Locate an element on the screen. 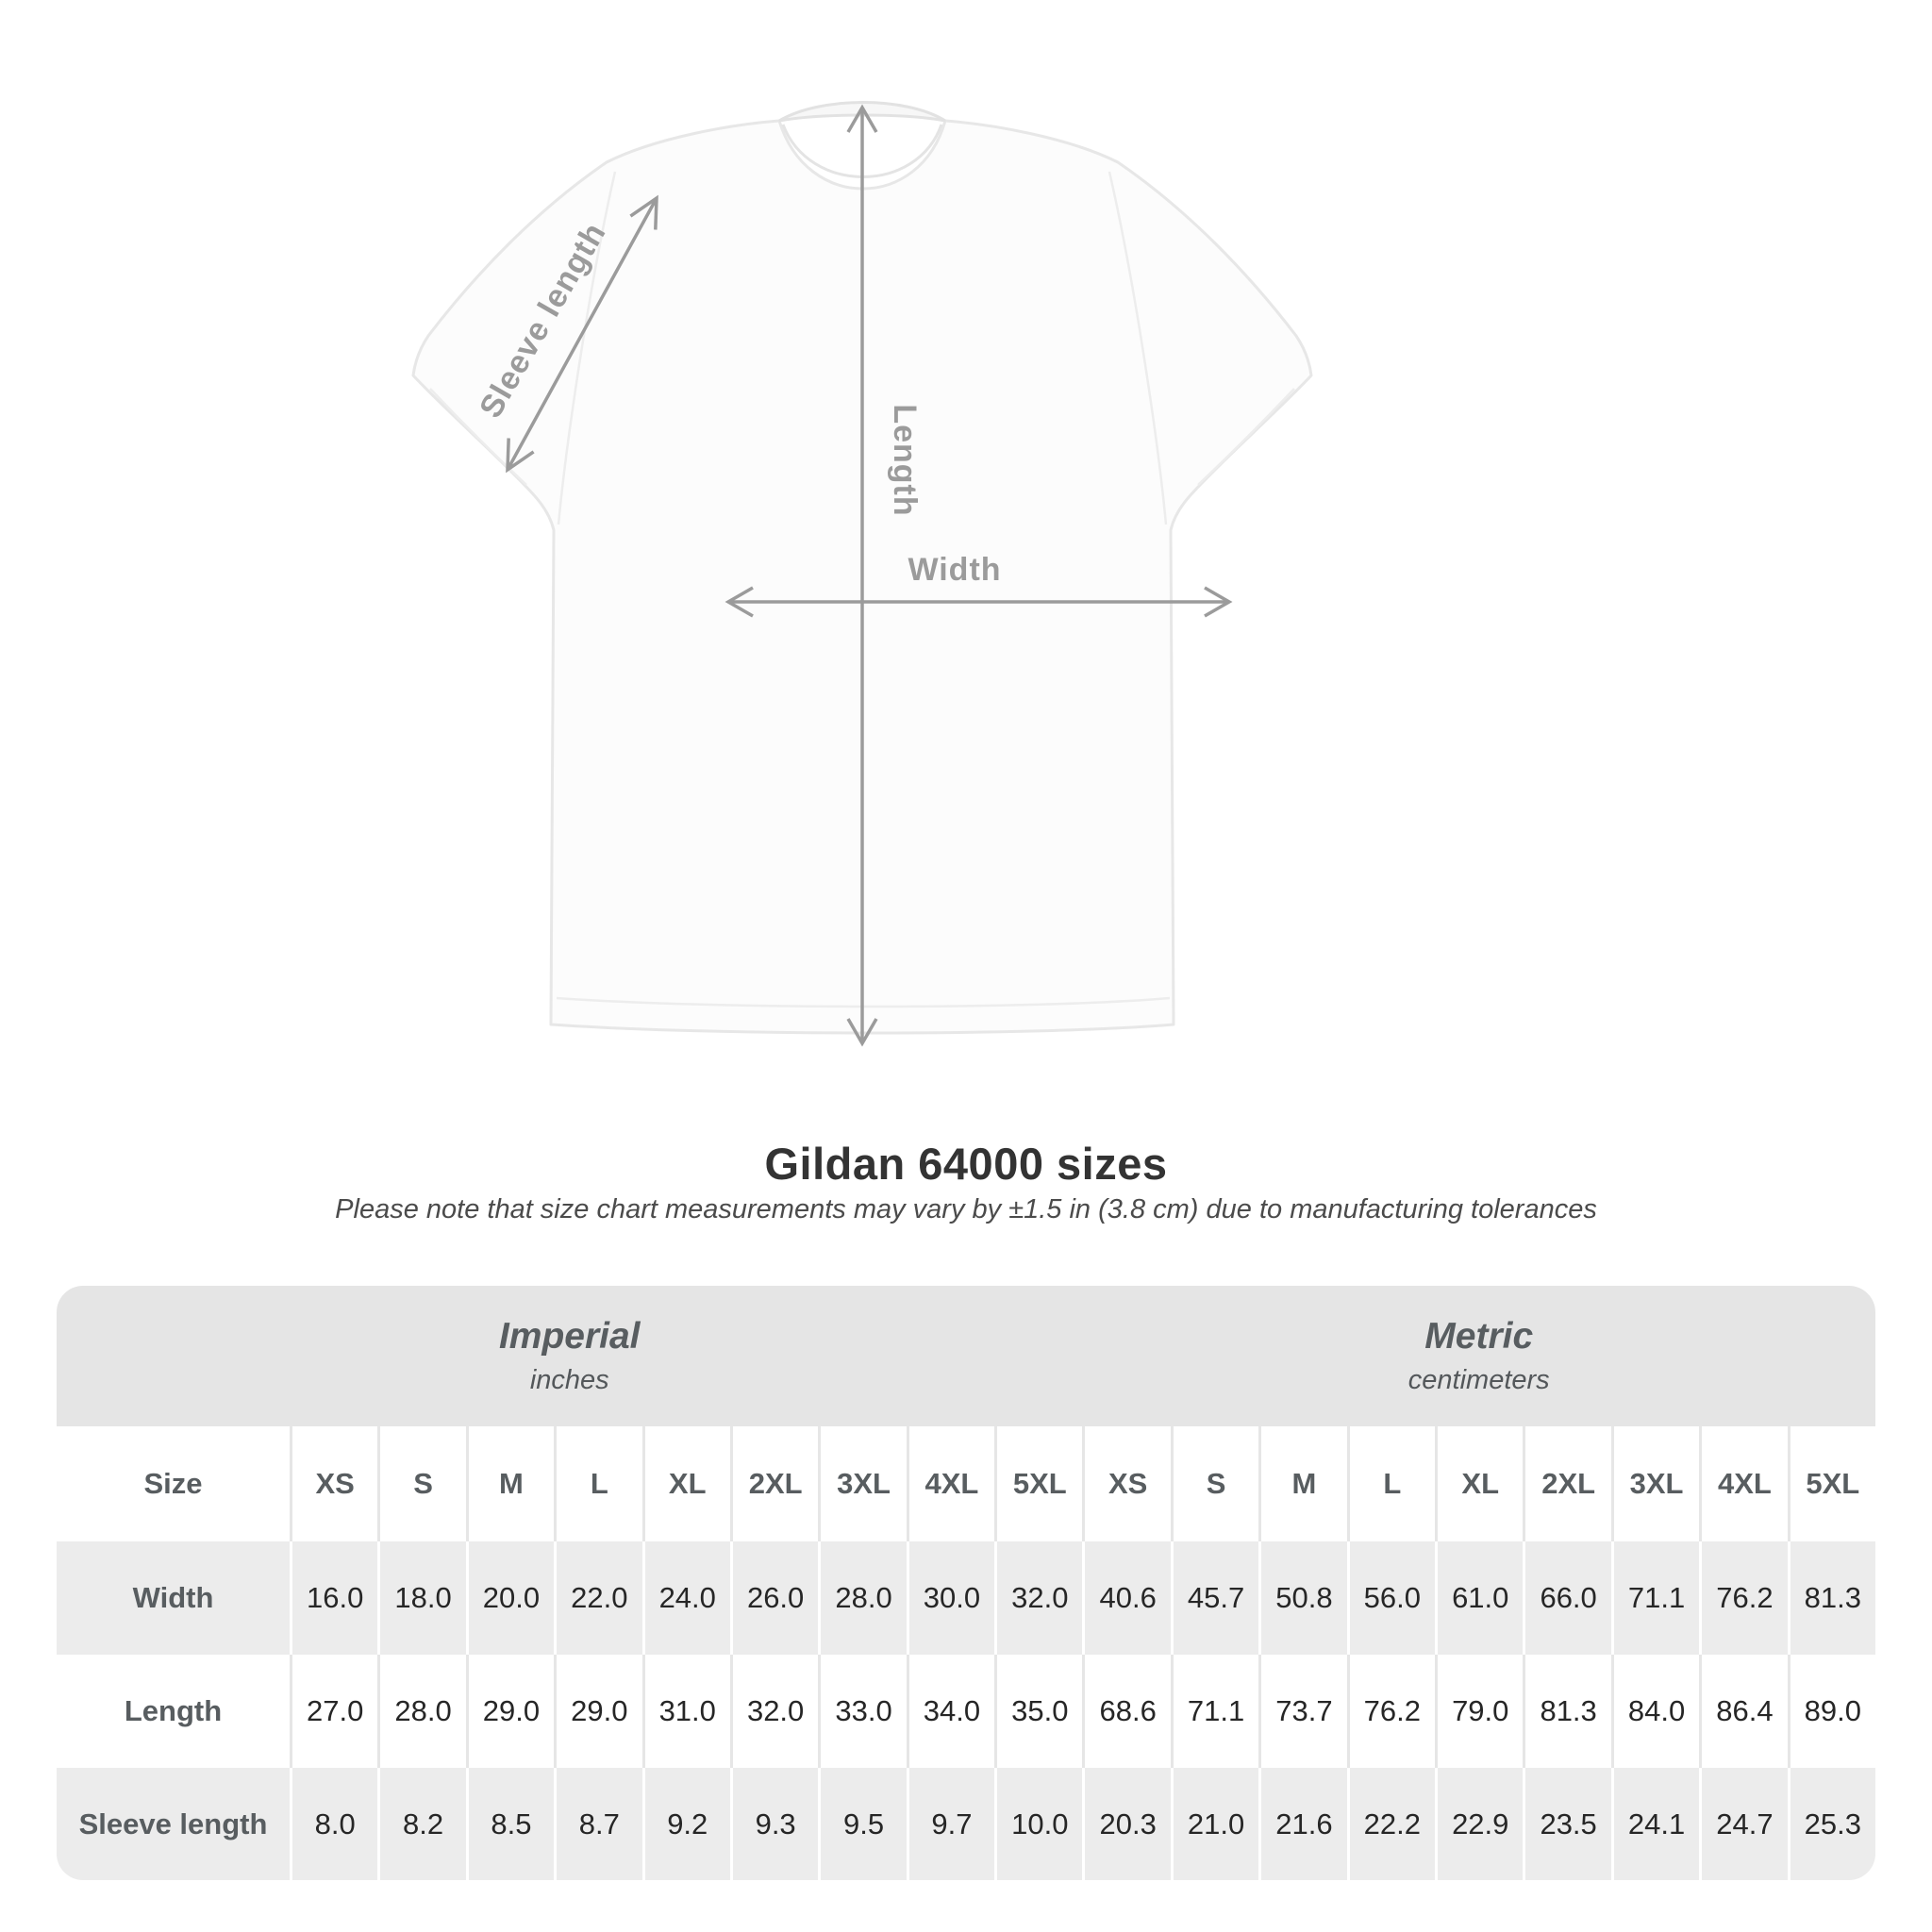 Image resolution: width=1932 pixels, height=1932 pixels. sleeve-length-metric-value: 23.5 is located at coordinates (1567, 1824).